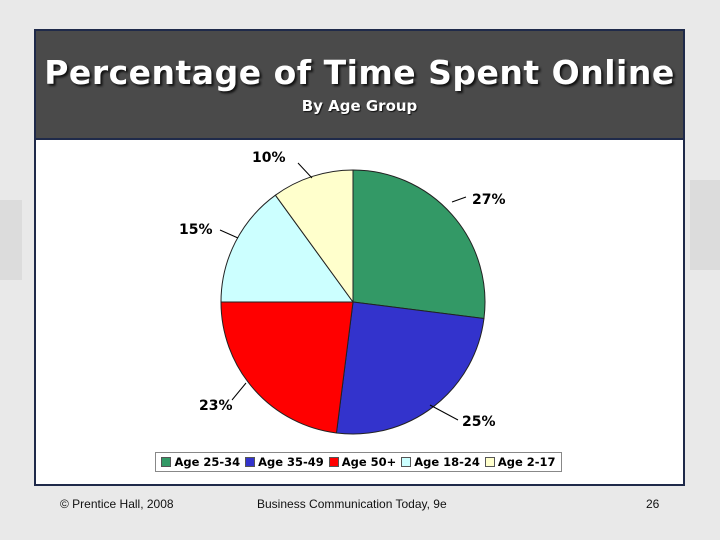 Image resolution: width=720 pixels, height=540 pixels. What do you see at coordinates (269, 158) in the screenshot?
I see `data-label-age-2-17: 10%` at bounding box center [269, 158].